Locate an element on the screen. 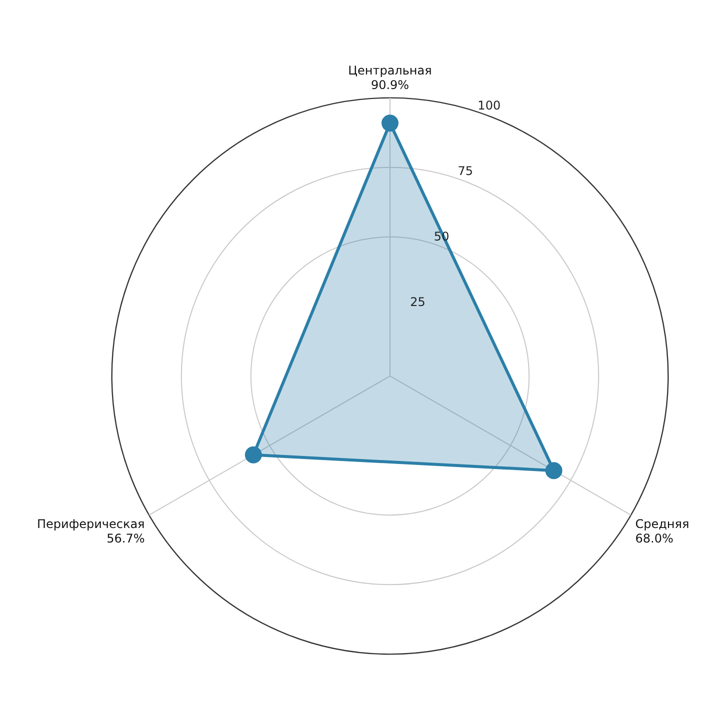 Image resolution: width=719 pixels, height=722 pixels. spoke-label: Периферическая is located at coordinates (90, 523).